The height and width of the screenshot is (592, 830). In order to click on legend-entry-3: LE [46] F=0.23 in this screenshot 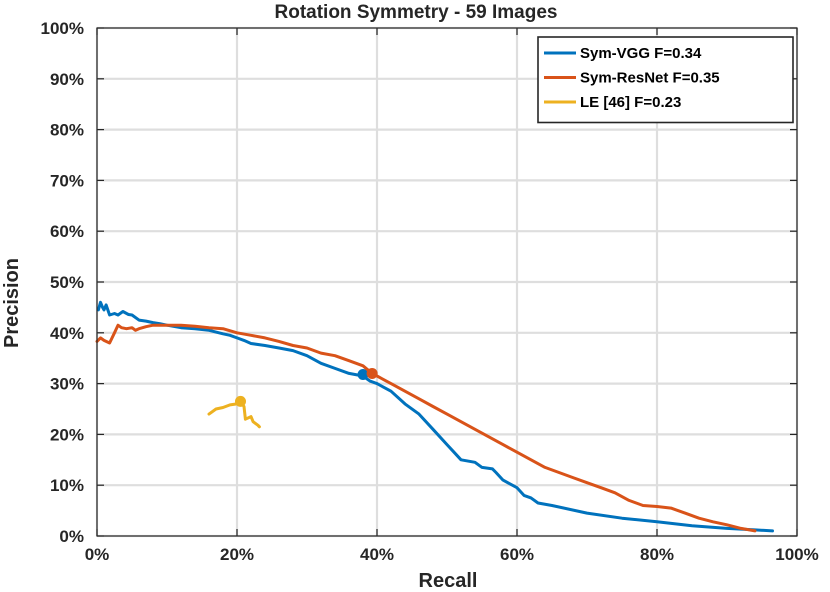, I will do `click(630, 102)`.